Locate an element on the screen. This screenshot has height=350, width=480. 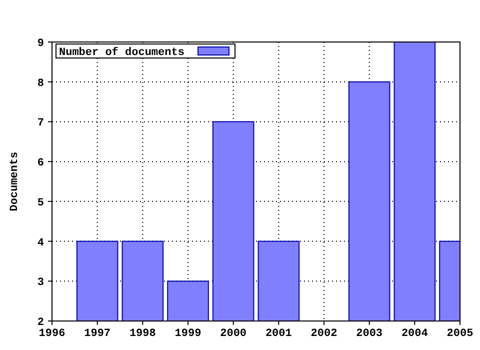
x-tick-label: 1998 is located at coordinates (142, 334).